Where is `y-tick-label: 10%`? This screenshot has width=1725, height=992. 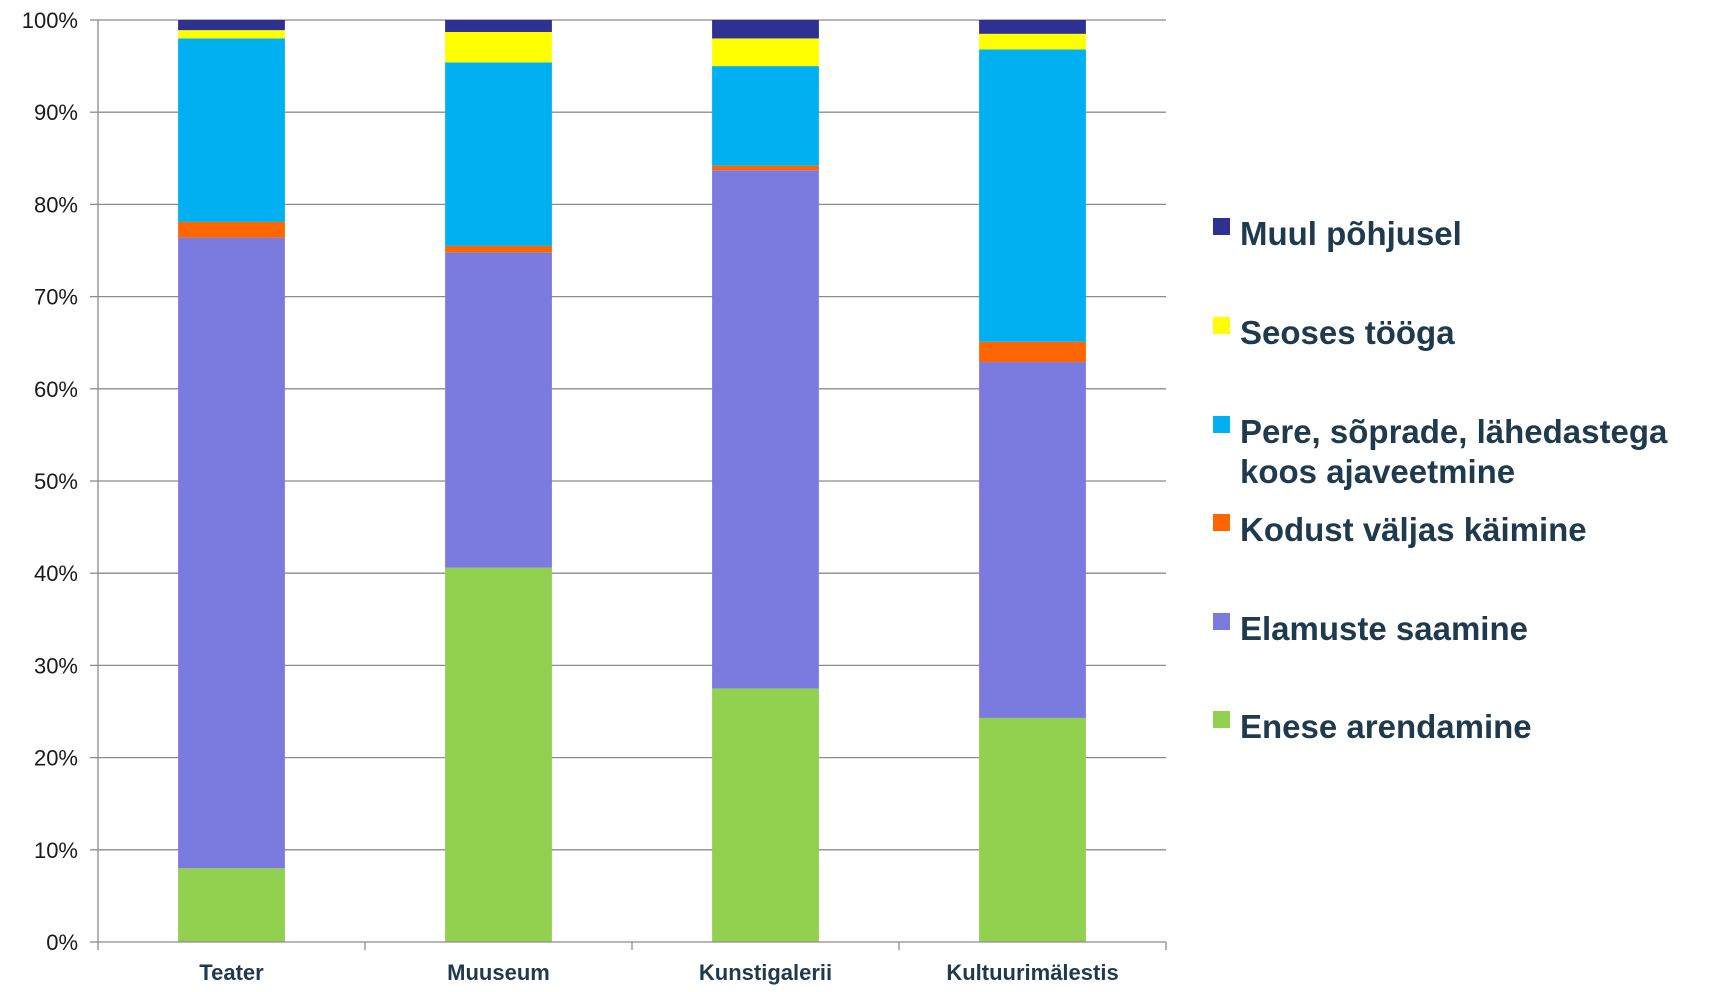
y-tick-label: 10% is located at coordinates (56, 850).